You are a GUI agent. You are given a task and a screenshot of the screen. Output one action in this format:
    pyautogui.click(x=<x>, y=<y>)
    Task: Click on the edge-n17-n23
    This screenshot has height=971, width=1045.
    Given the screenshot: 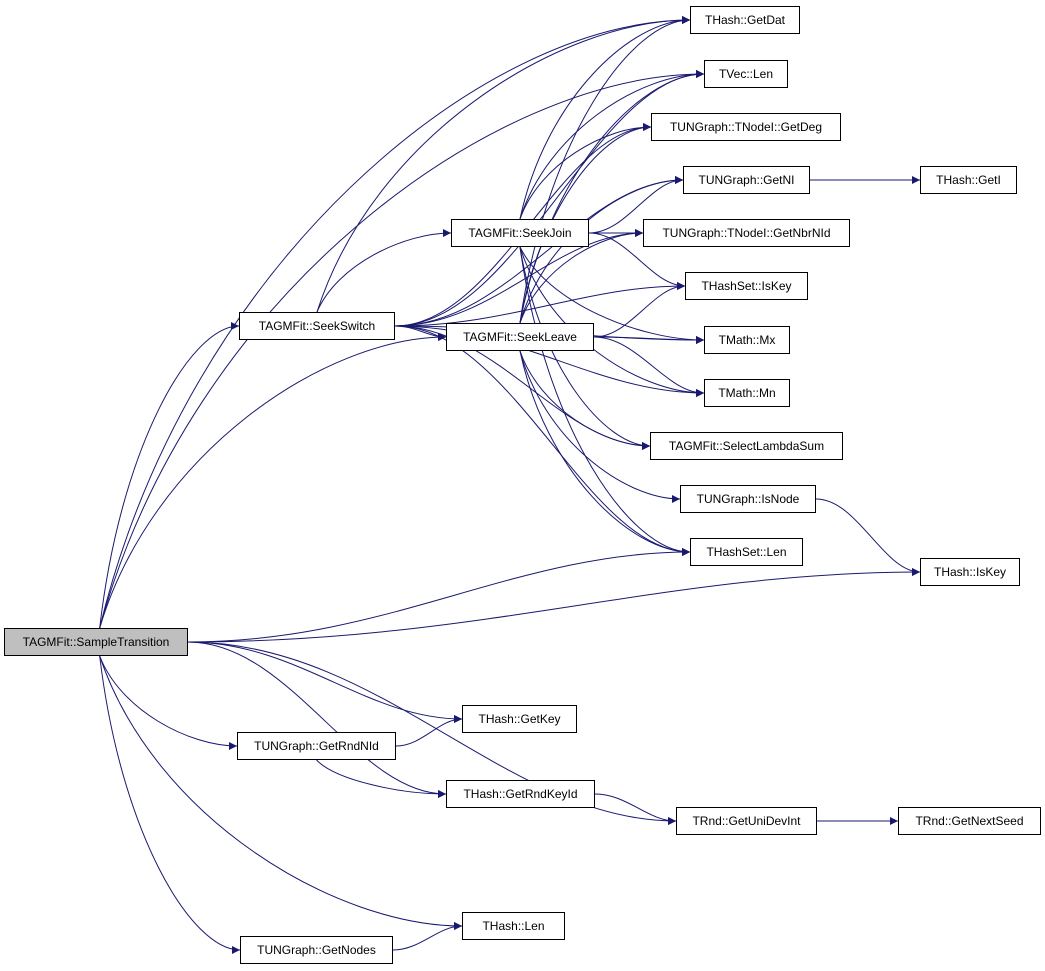 What is the action you would take?
    pyautogui.click(x=281, y=792)
    